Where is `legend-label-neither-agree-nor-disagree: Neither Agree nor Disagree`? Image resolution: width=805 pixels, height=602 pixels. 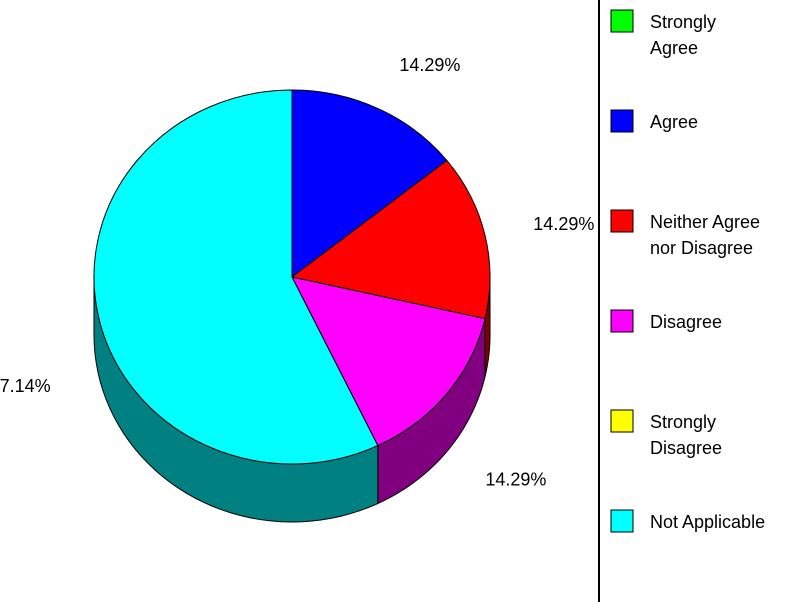 legend-label-neither-agree-nor-disagree: Neither Agree nor Disagree is located at coordinates (705, 235).